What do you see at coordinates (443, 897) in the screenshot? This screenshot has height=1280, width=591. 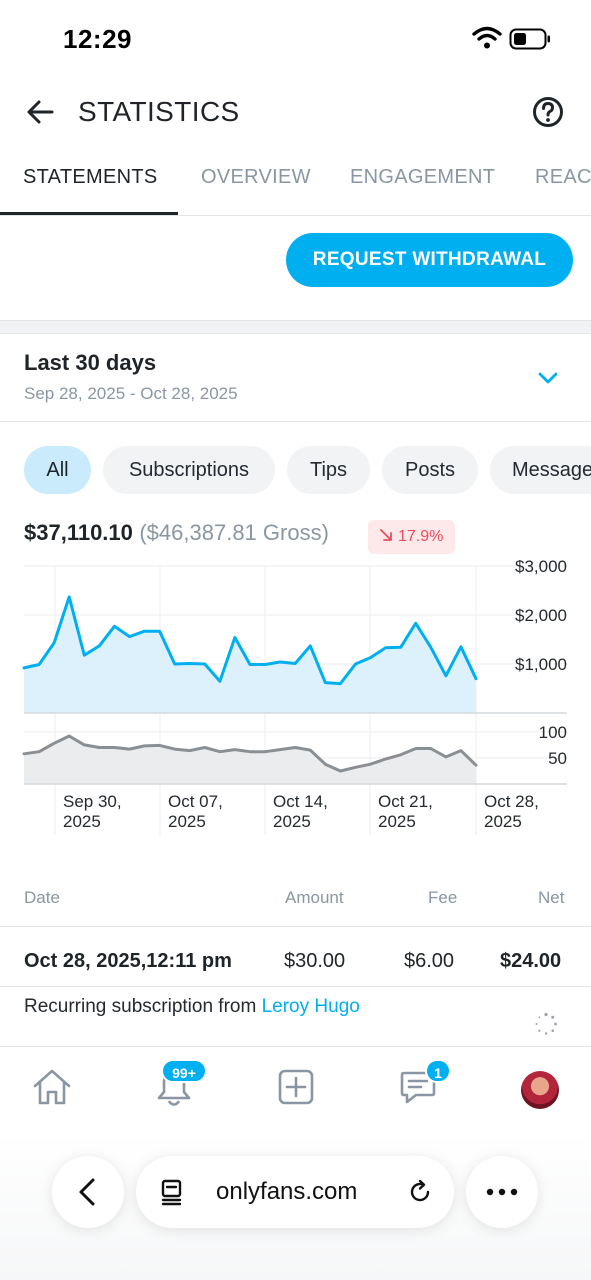 I see `column-fee: Fee` at bounding box center [443, 897].